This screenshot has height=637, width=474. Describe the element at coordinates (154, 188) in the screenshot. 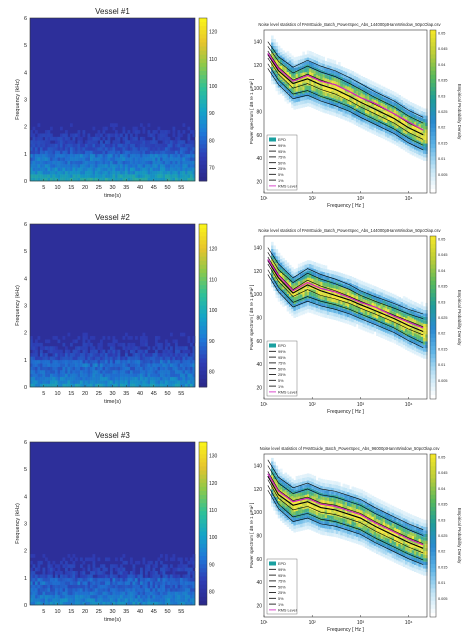

I see `chart0-x-tick-label: 45` at that location.